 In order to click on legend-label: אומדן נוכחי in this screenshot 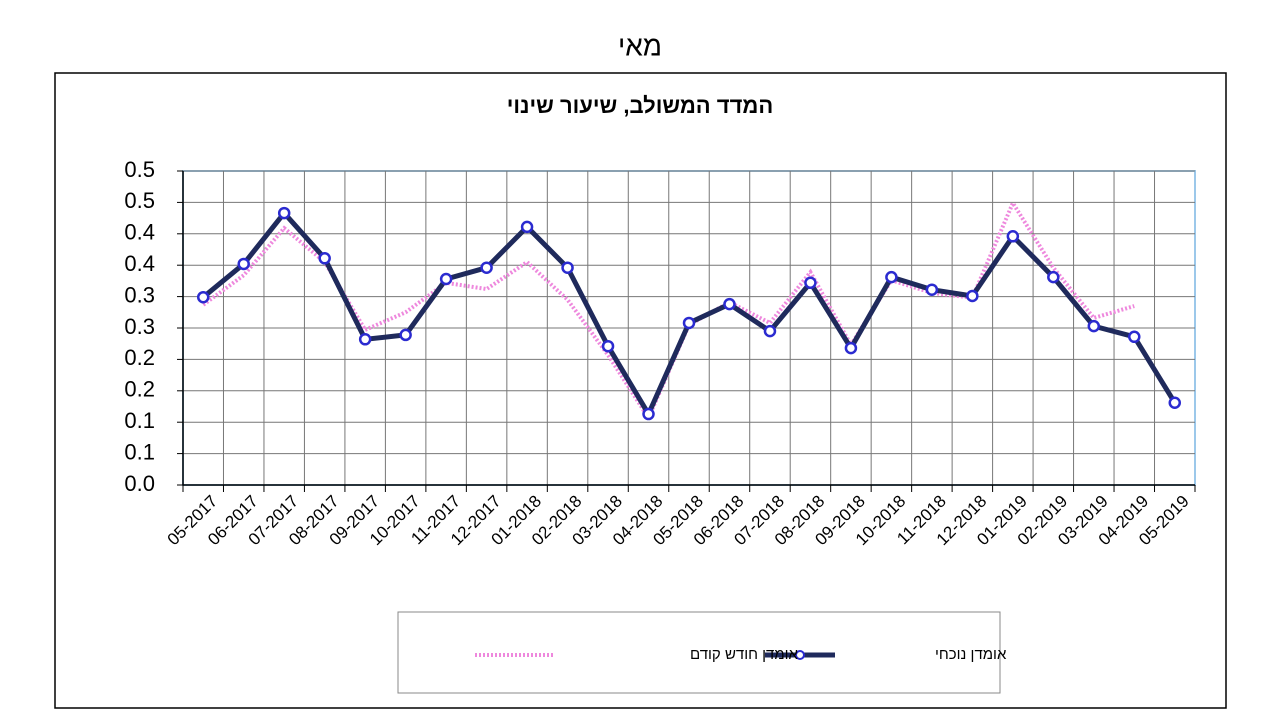, I will do `click(971, 654)`.